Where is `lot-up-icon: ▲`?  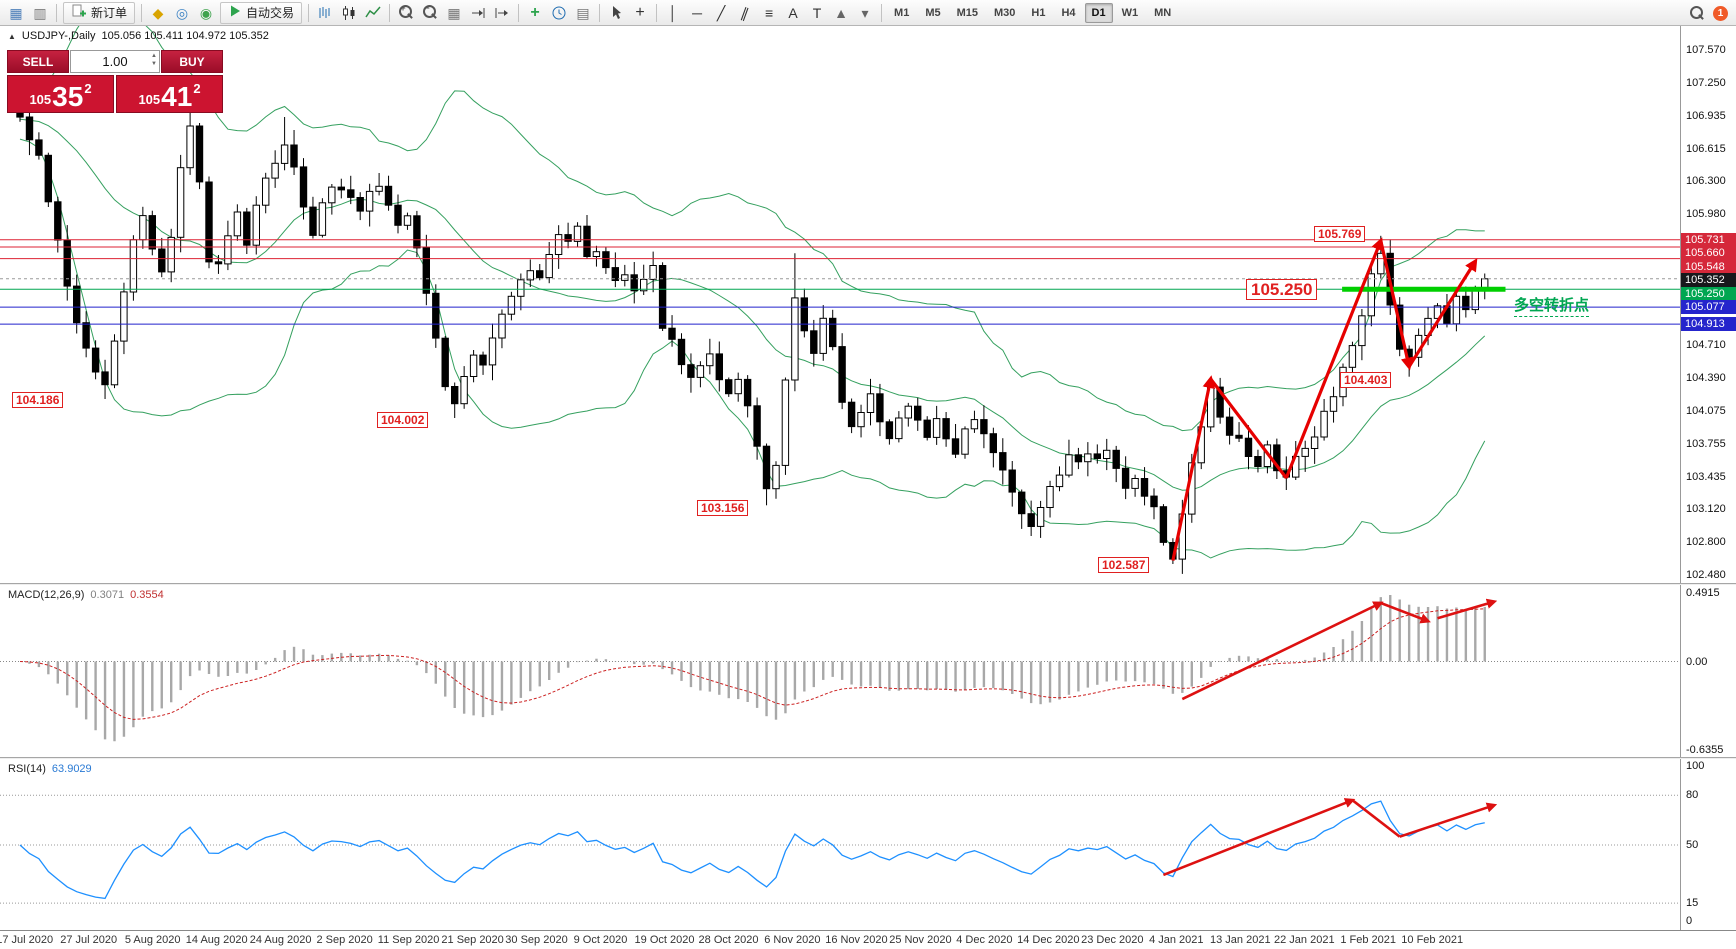
lot-up-icon: ▲ is located at coordinates (154, 56).